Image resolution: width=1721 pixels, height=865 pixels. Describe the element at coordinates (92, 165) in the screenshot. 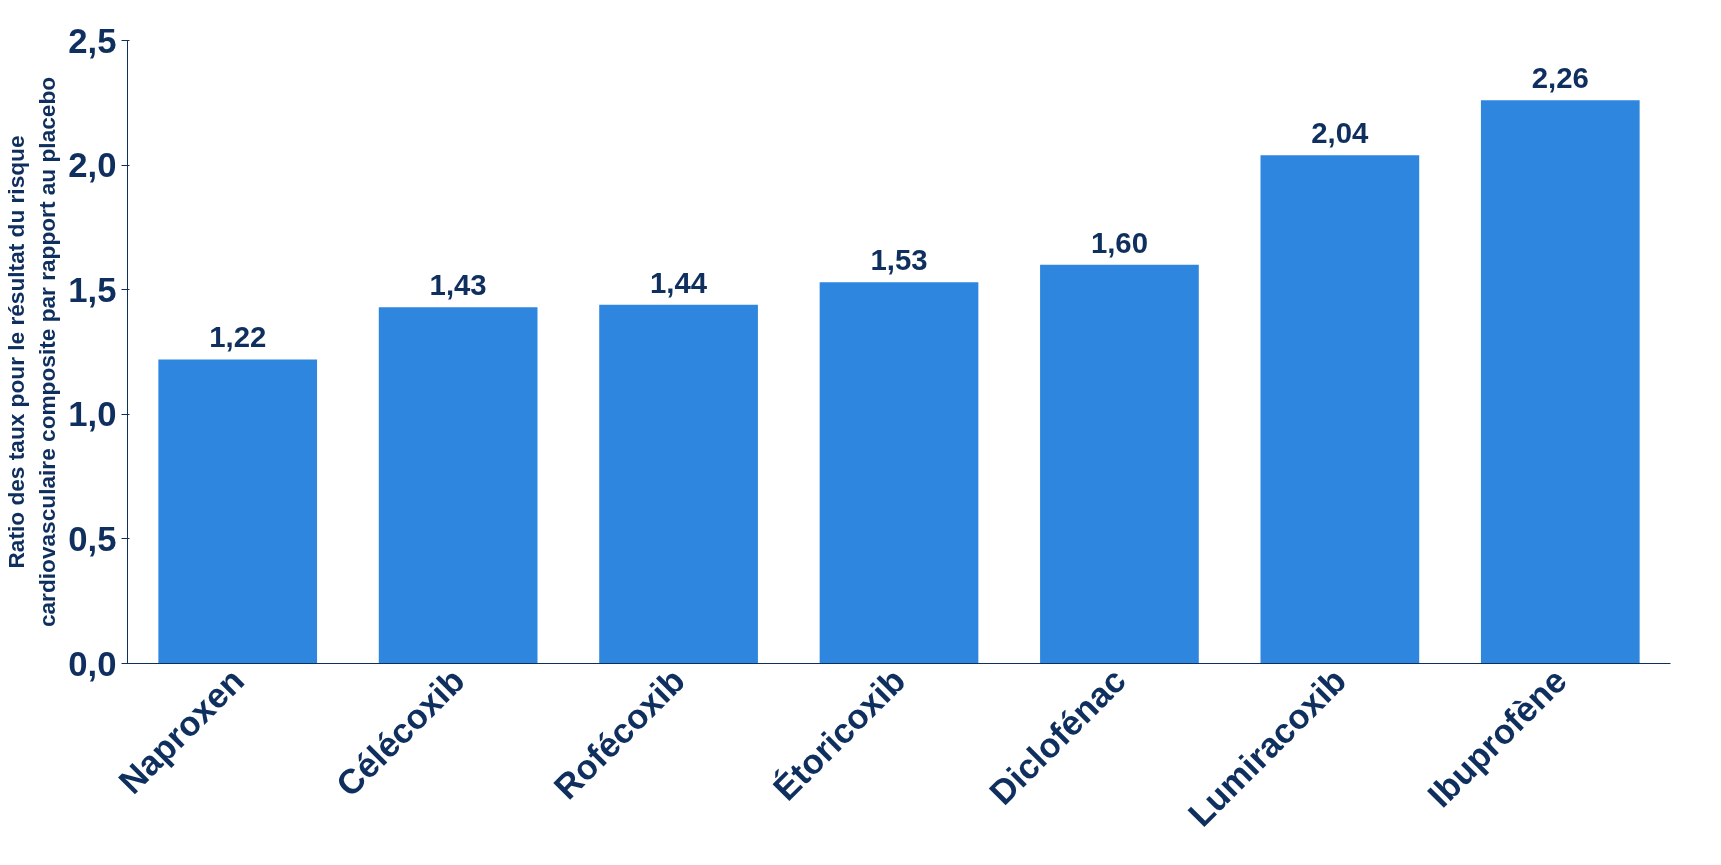

I see `y-tick-label: 2,0` at that location.